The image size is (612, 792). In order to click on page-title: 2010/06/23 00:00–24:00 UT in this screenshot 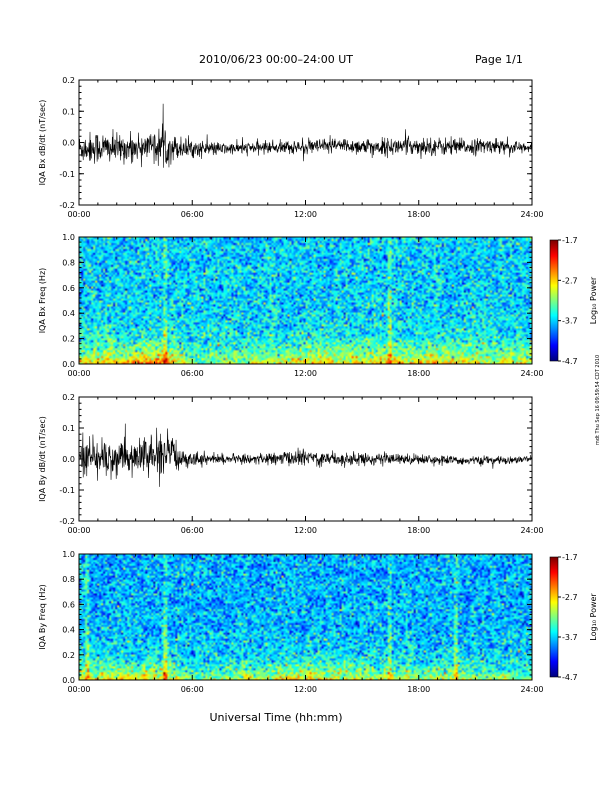, I will do `click(276, 59)`.